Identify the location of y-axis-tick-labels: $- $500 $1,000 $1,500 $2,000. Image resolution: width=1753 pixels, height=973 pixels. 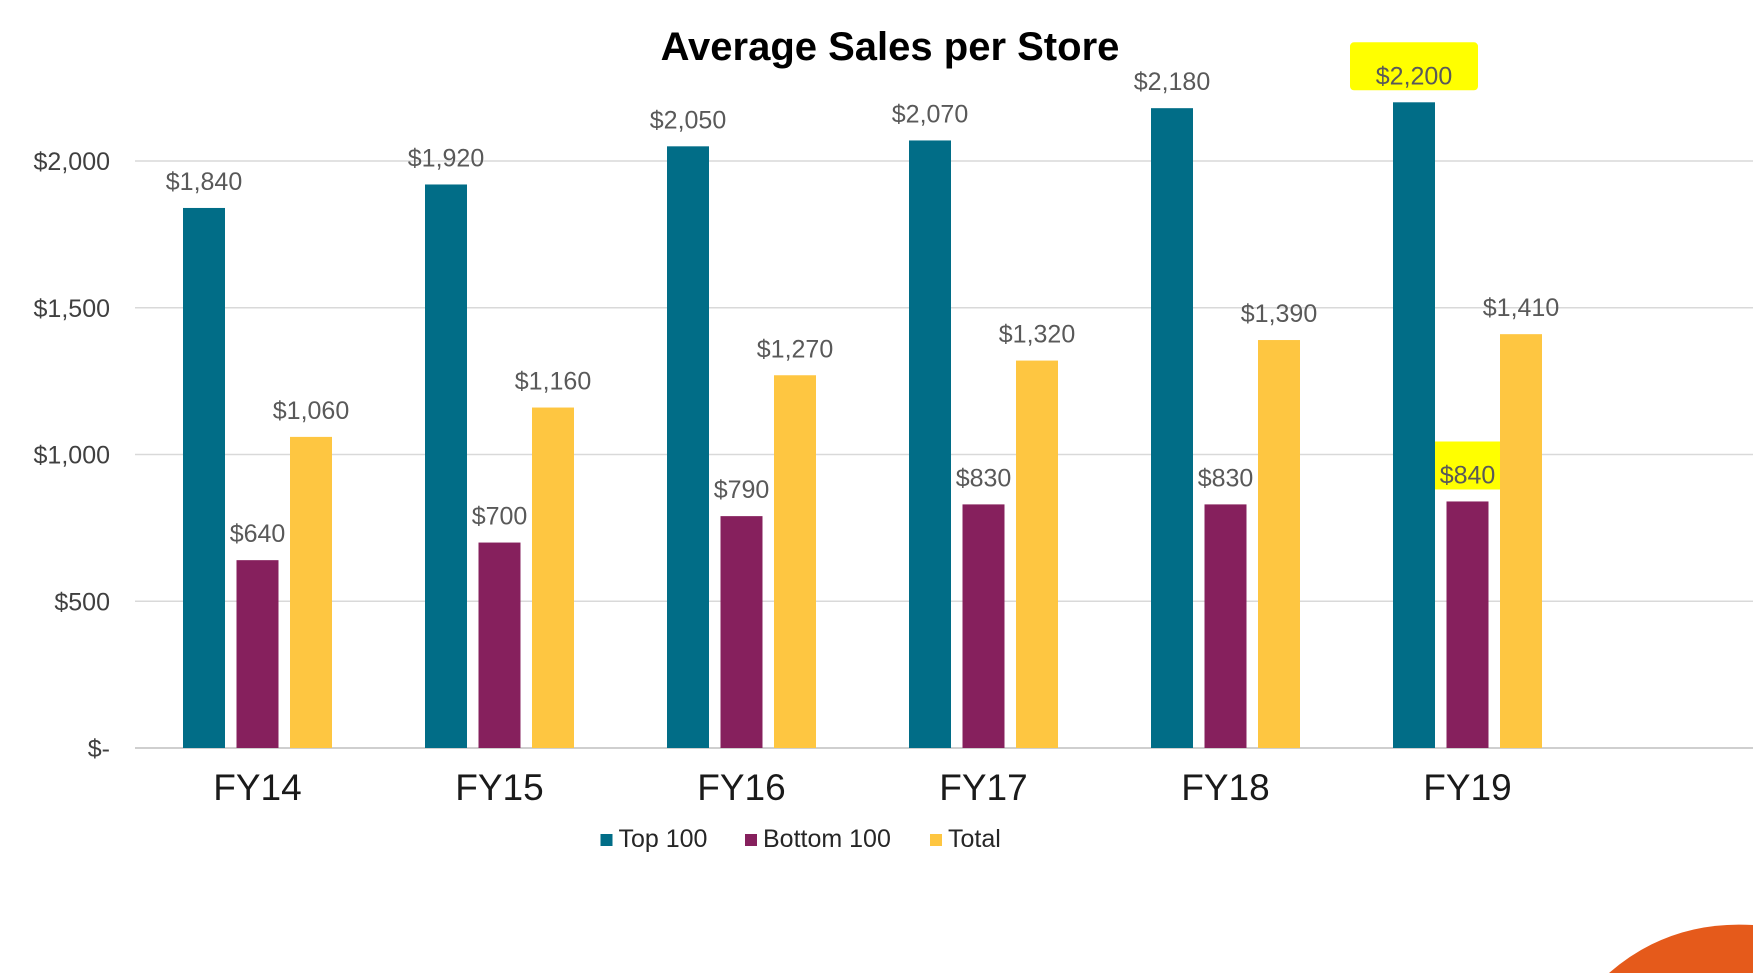
(72, 455).